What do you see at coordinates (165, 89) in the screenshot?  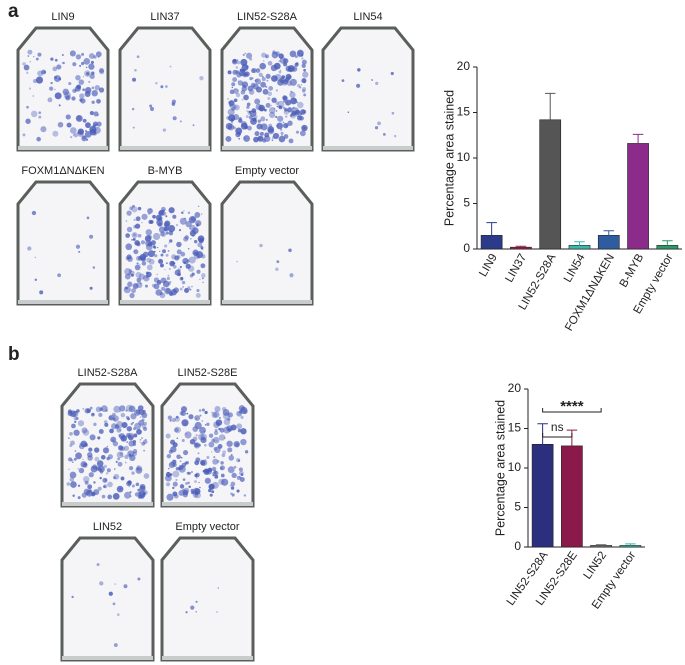 I see `plate` at bounding box center [165, 89].